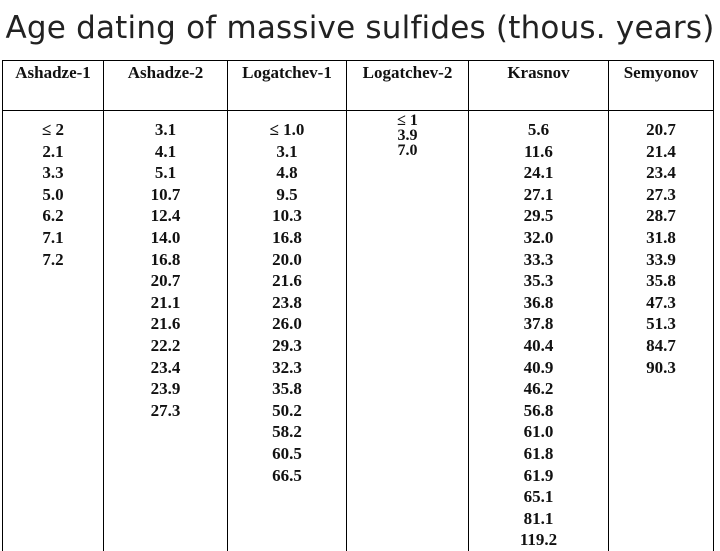 This screenshot has height=551, width=720. What do you see at coordinates (287, 475) in the screenshot?
I see `table-cell: 66.5` at bounding box center [287, 475].